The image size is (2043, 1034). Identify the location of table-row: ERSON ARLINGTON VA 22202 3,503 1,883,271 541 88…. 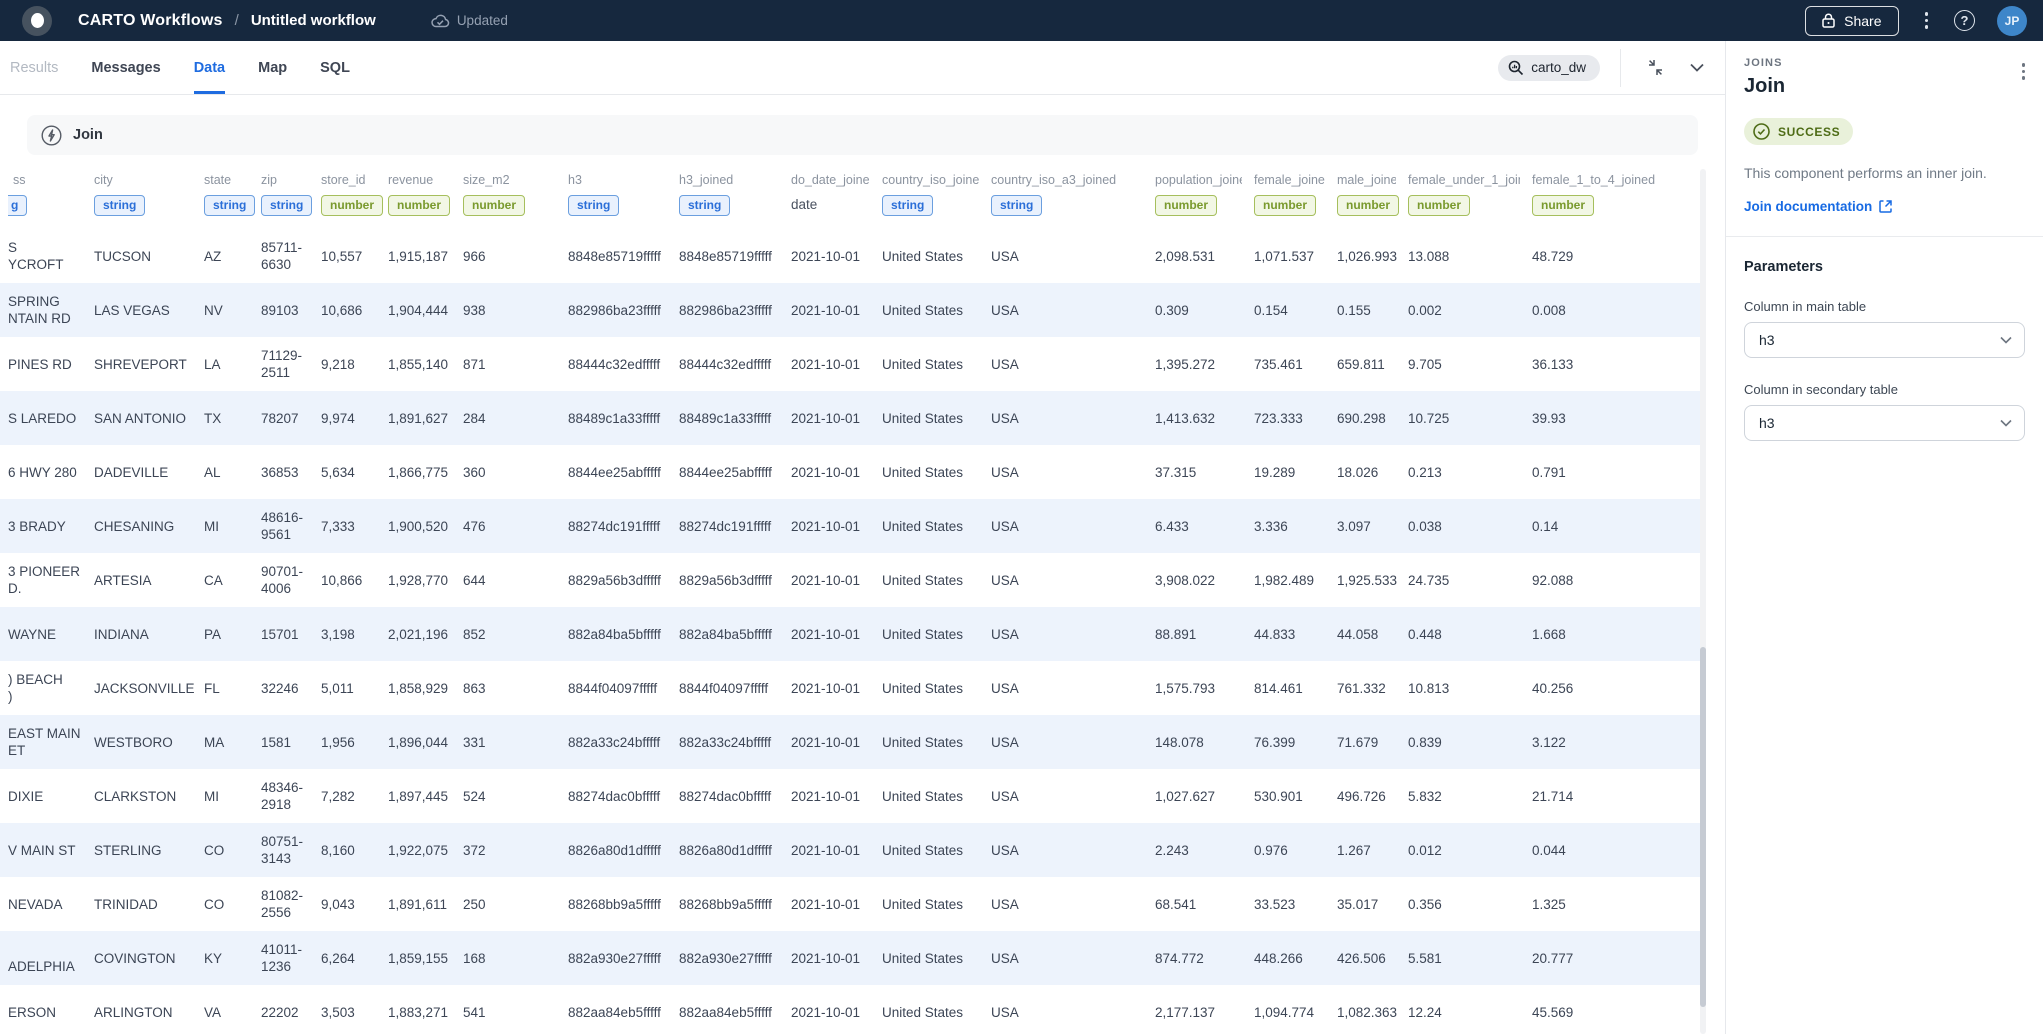
(850, 1009).